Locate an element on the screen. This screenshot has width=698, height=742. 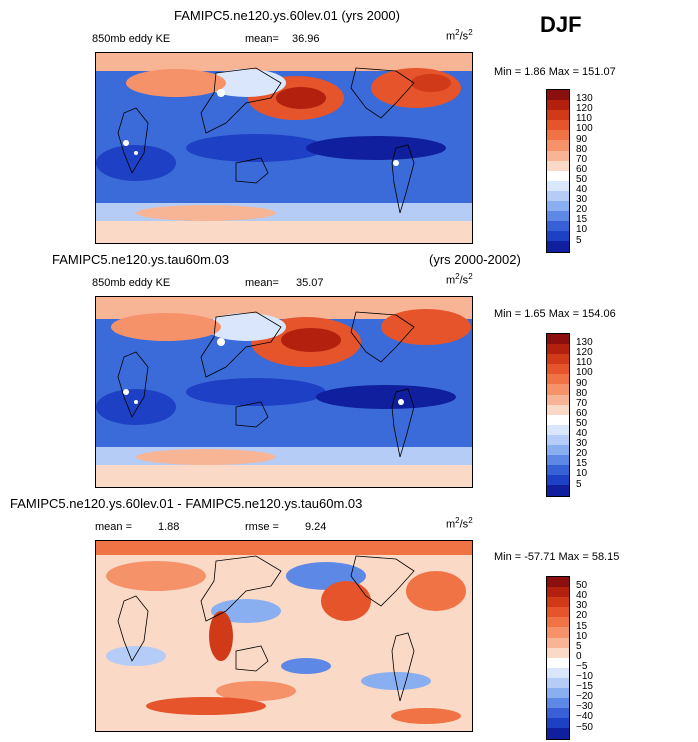
colorbar-level-label: 110 is located at coordinates (584, 363).